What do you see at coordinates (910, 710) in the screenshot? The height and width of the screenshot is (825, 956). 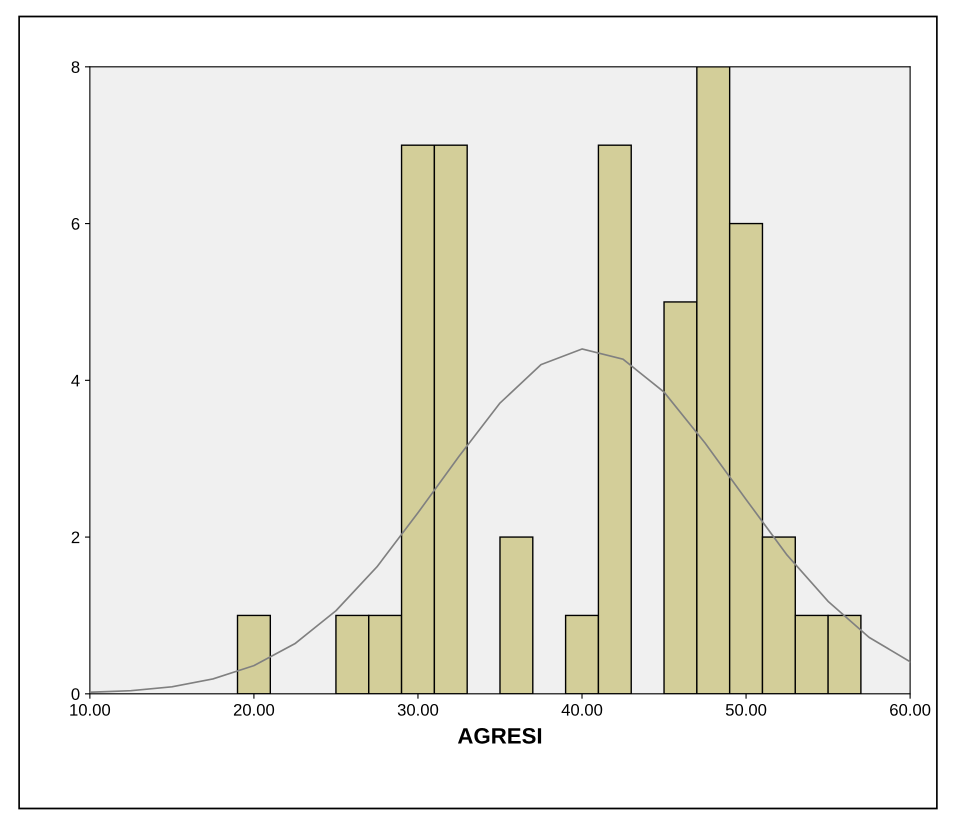 I see `x-tick-label: 60.00` at bounding box center [910, 710].